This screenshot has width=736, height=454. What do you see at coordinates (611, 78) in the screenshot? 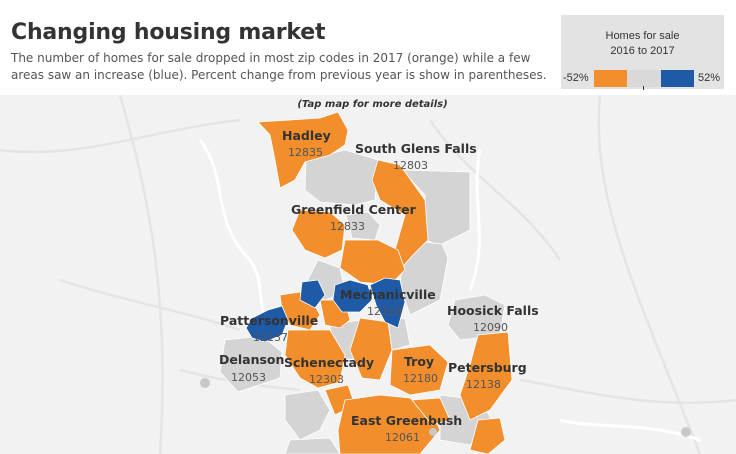
I see `legend-swatch-decrease` at bounding box center [611, 78].